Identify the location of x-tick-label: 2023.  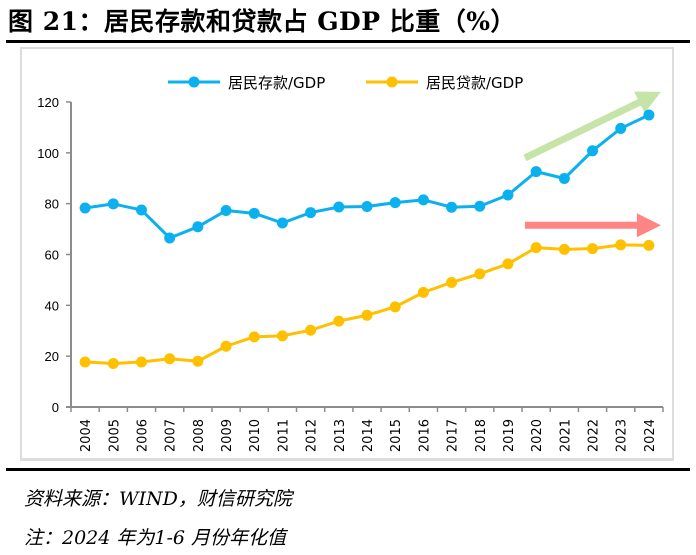
(622, 435).